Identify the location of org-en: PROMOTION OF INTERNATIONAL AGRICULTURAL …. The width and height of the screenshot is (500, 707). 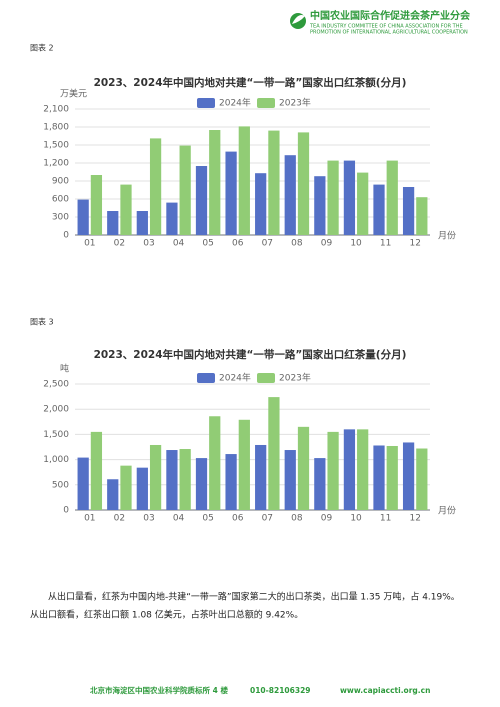
(389, 33).